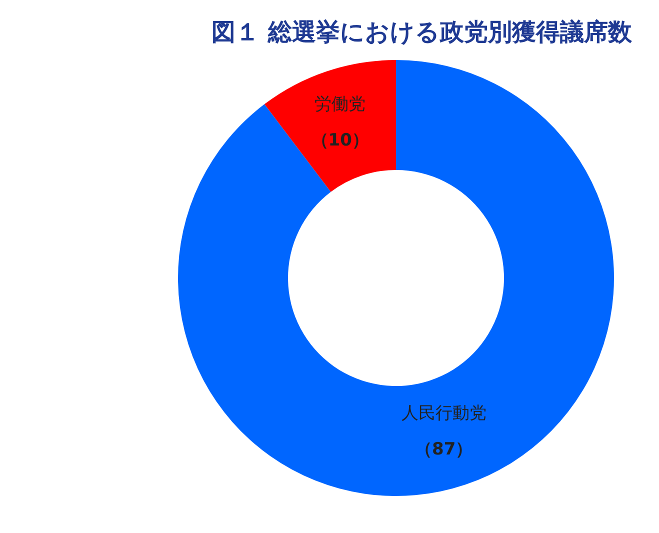  Describe the element at coordinates (422, 32) in the screenshot. I see `chart-title: 図１ 総選挙における政党別獲得議席数` at that location.